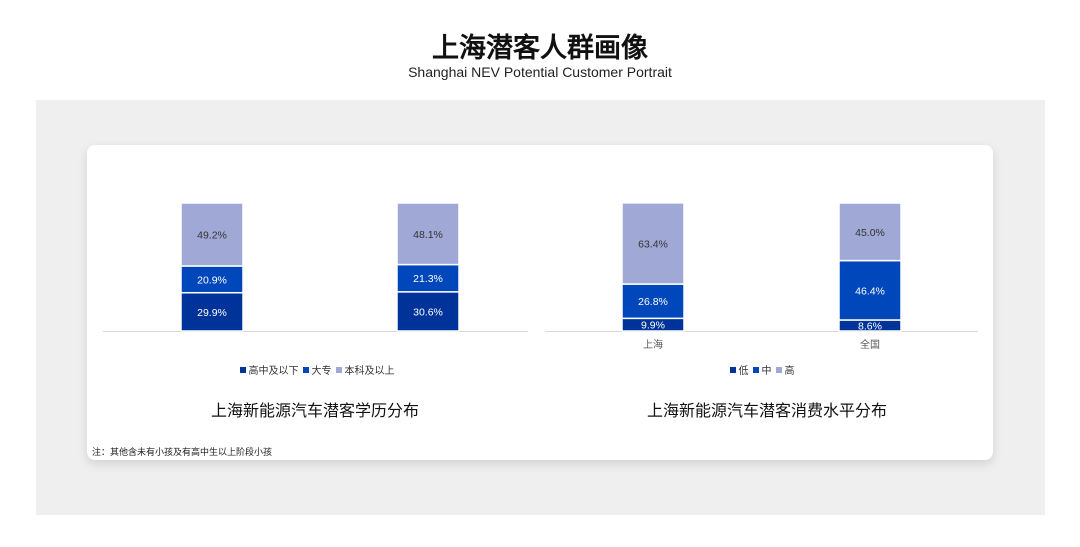 This screenshot has height=547, width=1080. I want to click on chart-title-consumption: 上海新能源汽车潜客消费水平分布, so click(766, 410).